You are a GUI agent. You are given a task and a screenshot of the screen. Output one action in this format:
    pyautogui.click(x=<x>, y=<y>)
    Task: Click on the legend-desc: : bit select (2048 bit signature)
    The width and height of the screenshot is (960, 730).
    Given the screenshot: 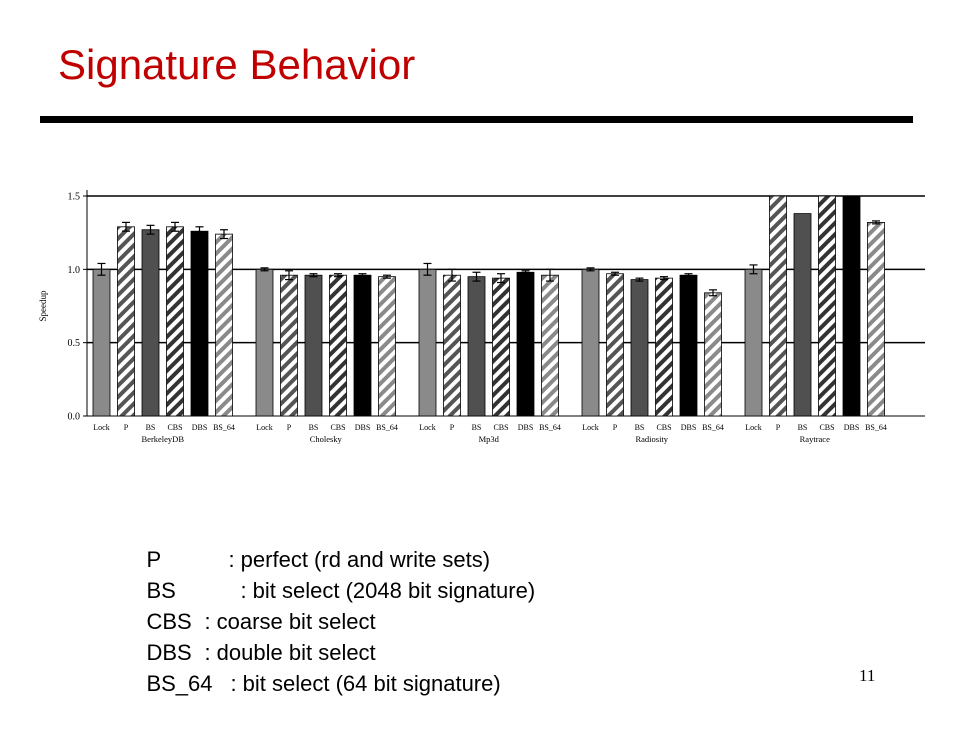 What is the action you would take?
    pyautogui.click(x=388, y=590)
    